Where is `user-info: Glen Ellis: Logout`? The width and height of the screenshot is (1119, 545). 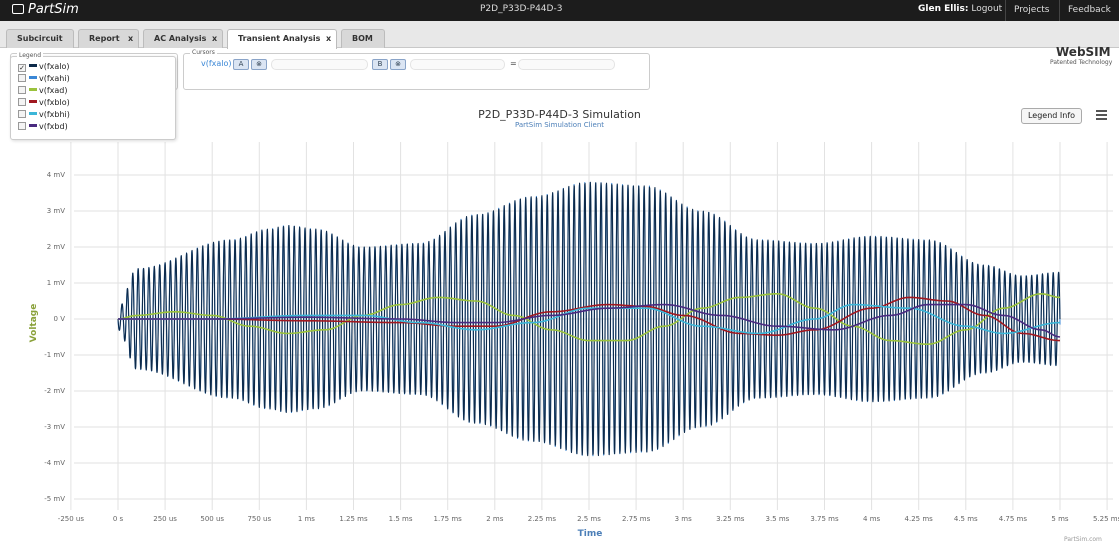 user-info: Glen Ellis: Logout is located at coordinates (960, 9).